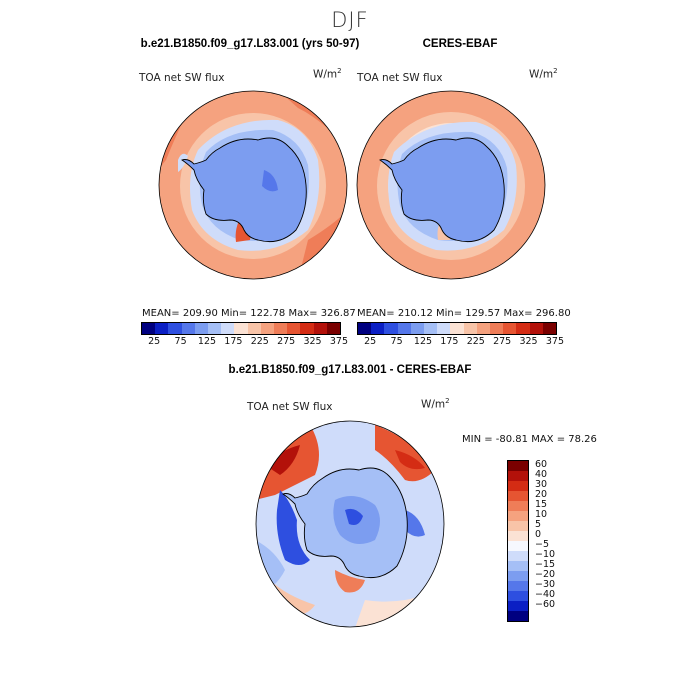 The width and height of the screenshot is (700, 700). What do you see at coordinates (350, 370) in the screenshot?
I see `diff-panel-title: b.e21.B1850.f09_g17.L83.001 - CERES-EBAF` at bounding box center [350, 370].